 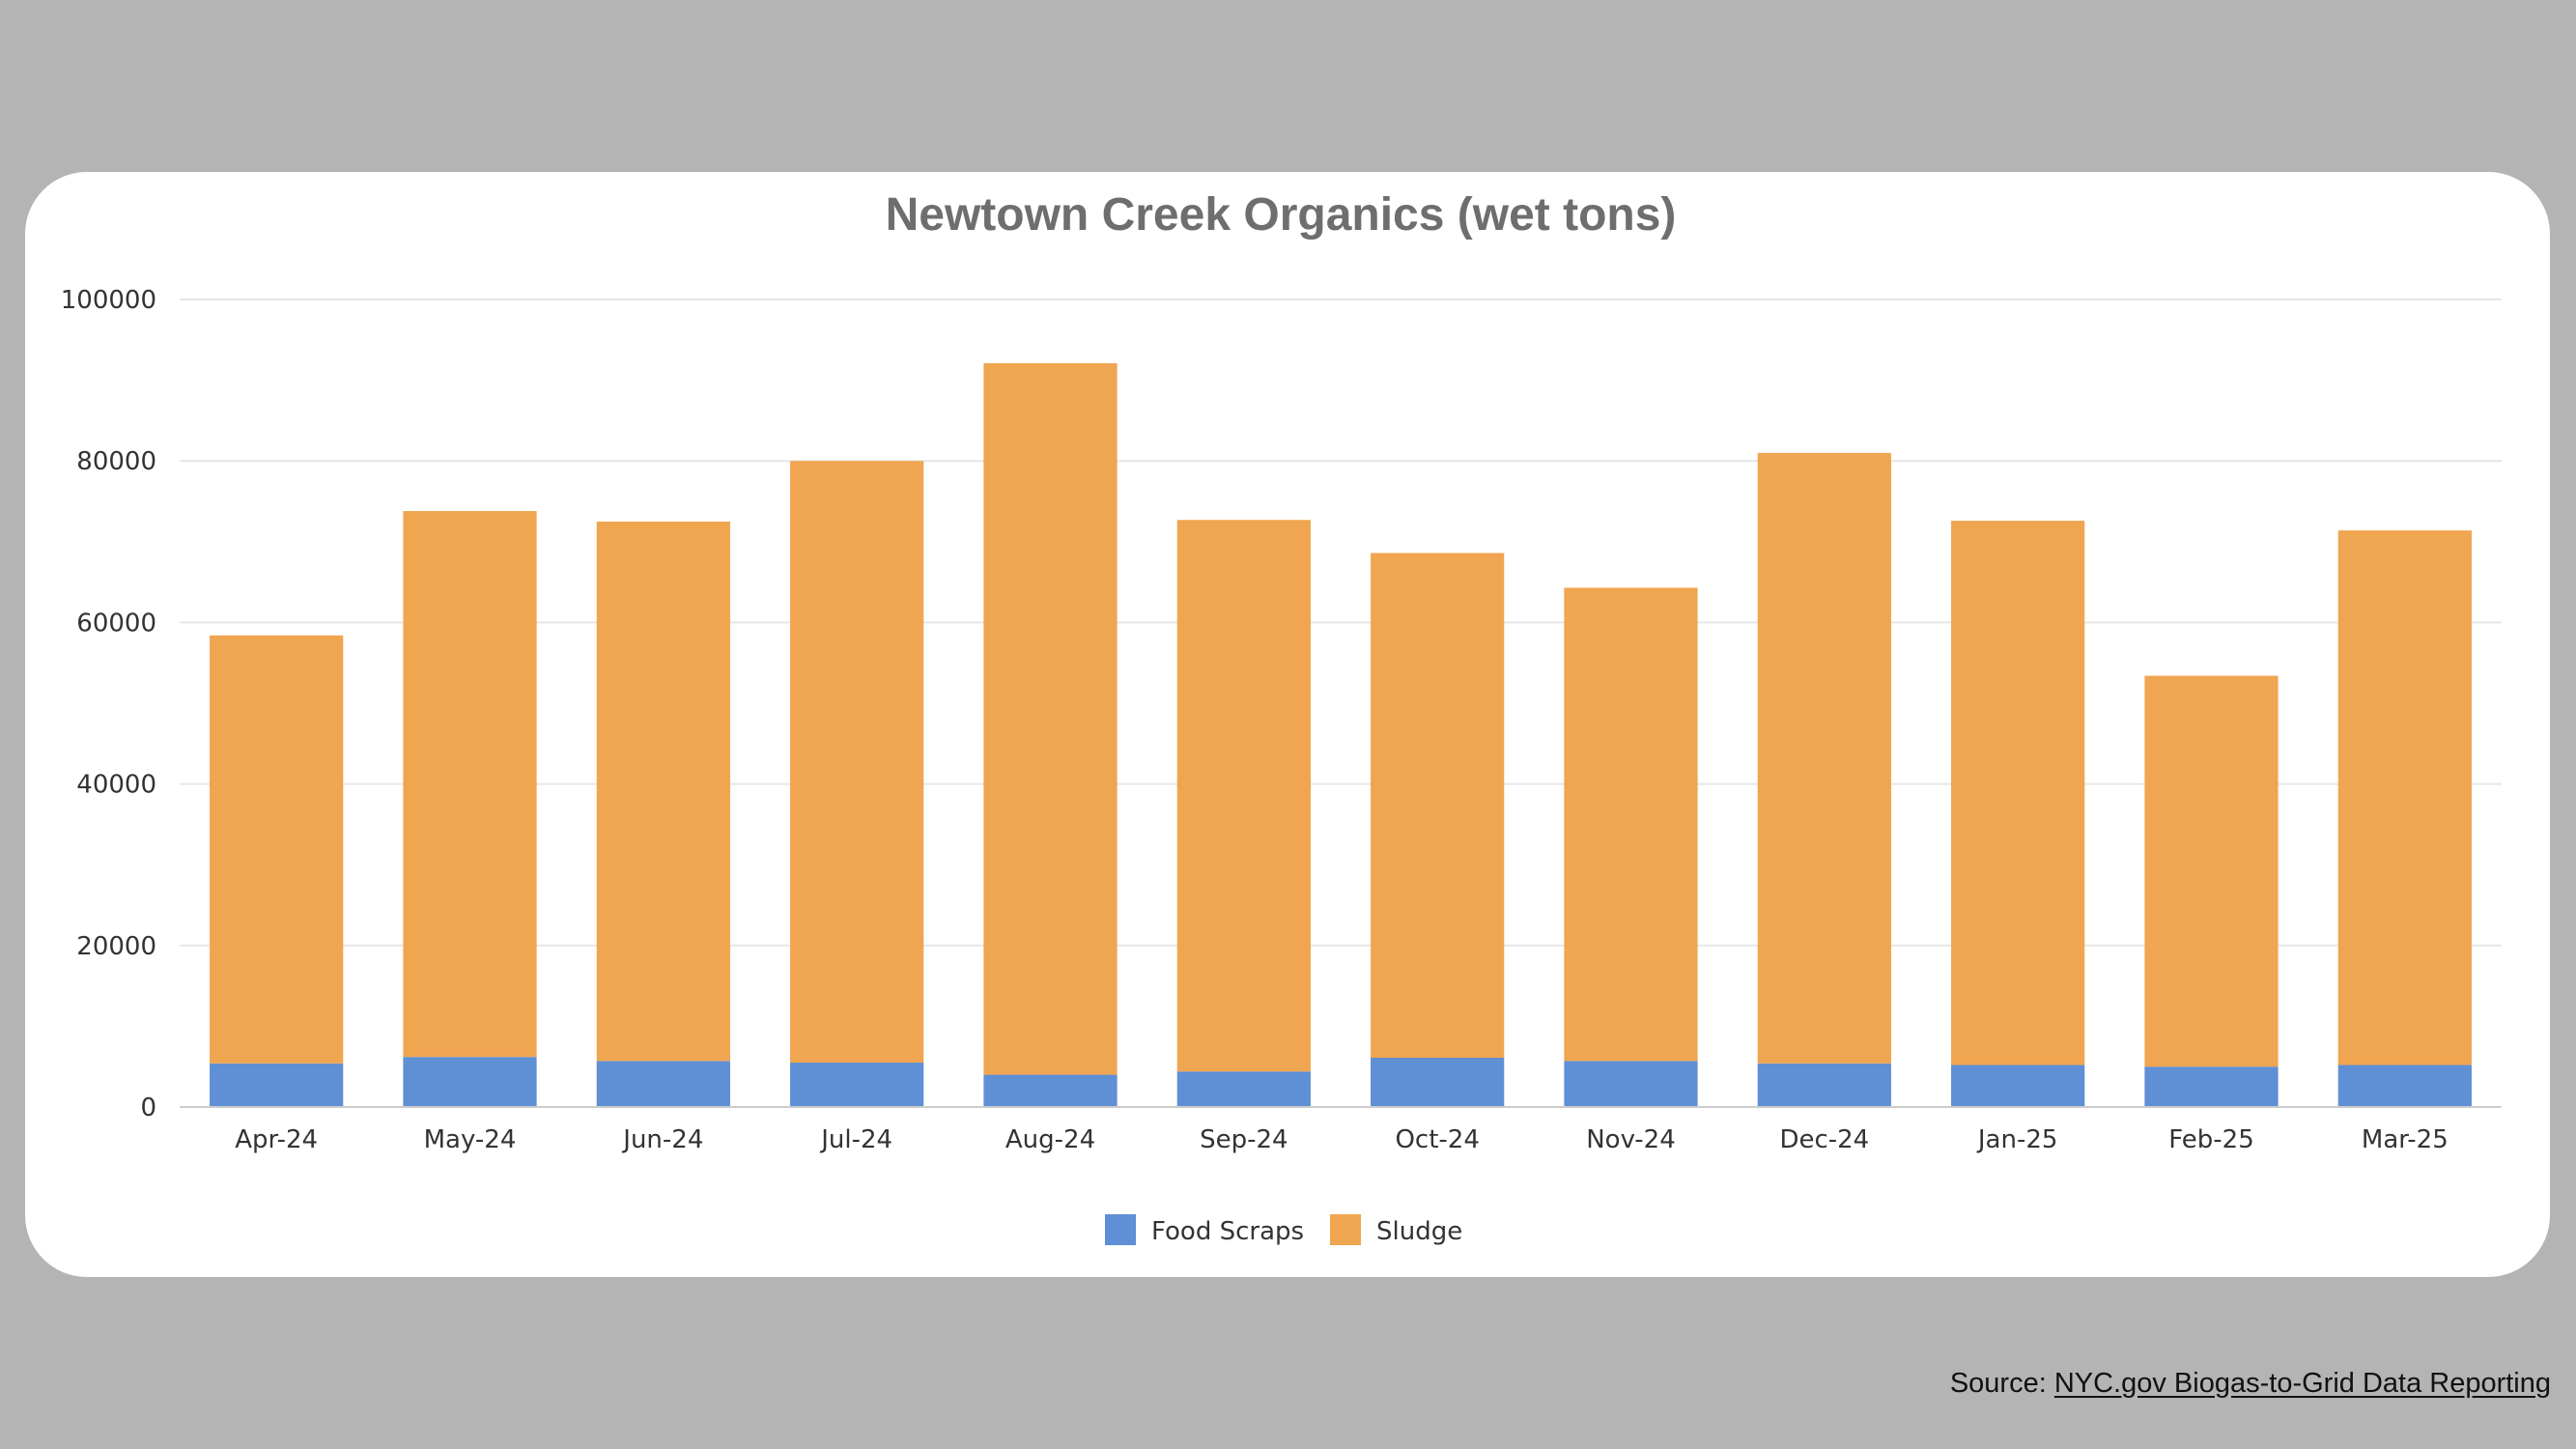 What do you see at coordinates (2405, 1139) in the screenshot?
I see `x-tick-label: Mar-25` at bounding box center [2405, 1139].